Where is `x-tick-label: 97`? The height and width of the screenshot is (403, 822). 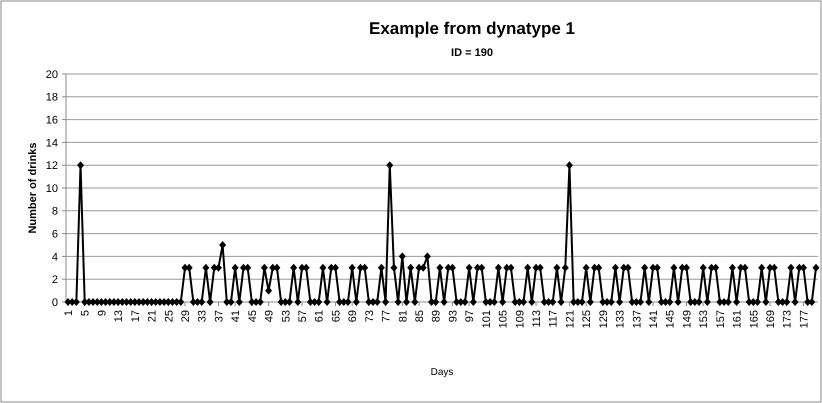
x-tick-label: 97 is located at coordinates (470, 316).